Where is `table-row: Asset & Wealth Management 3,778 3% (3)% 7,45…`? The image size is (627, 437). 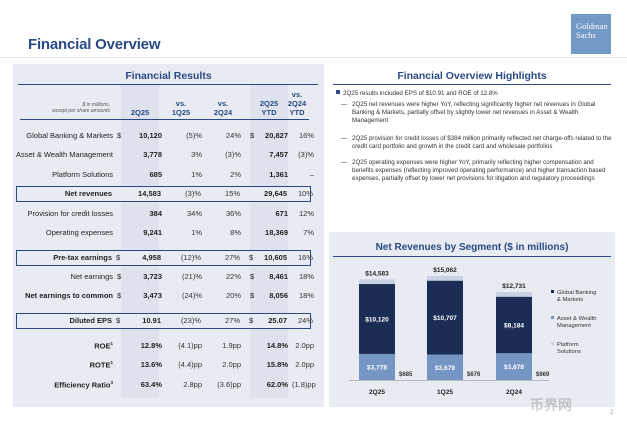 table-row: Asset & Wealth Management 3,778 3% (3)% 7,45… is located at coordinates (165, 155).